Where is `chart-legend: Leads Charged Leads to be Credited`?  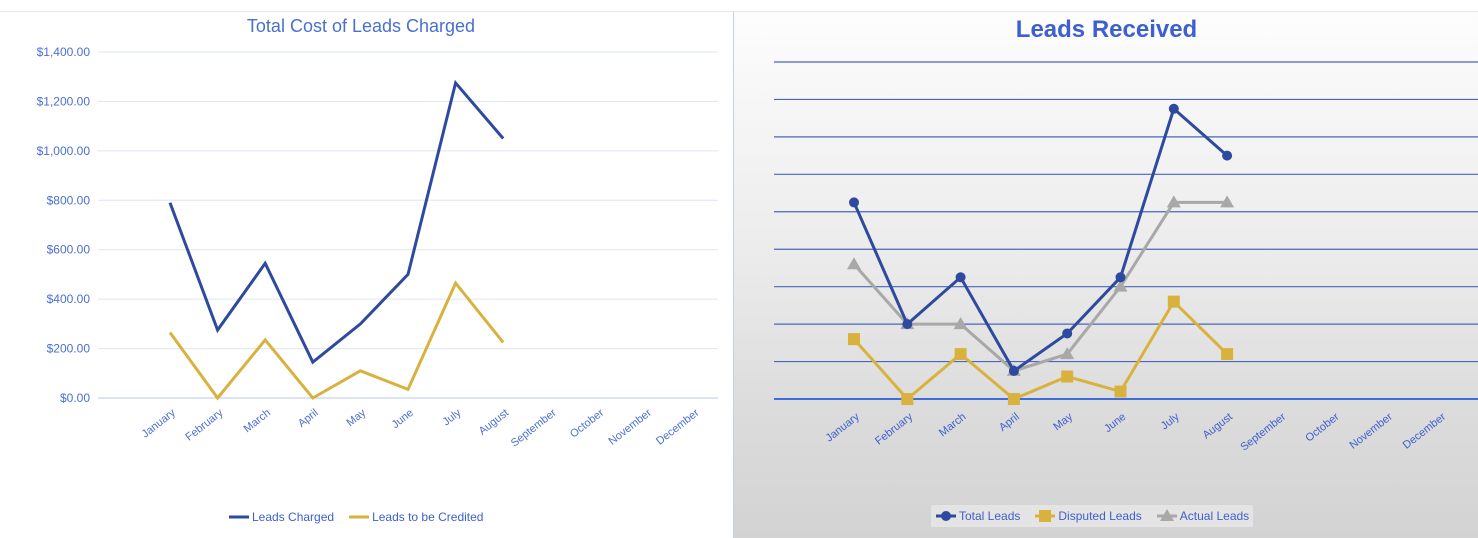 chart-legend: Leads Charged Leads to be Credited is located at coordinates (355, 517).